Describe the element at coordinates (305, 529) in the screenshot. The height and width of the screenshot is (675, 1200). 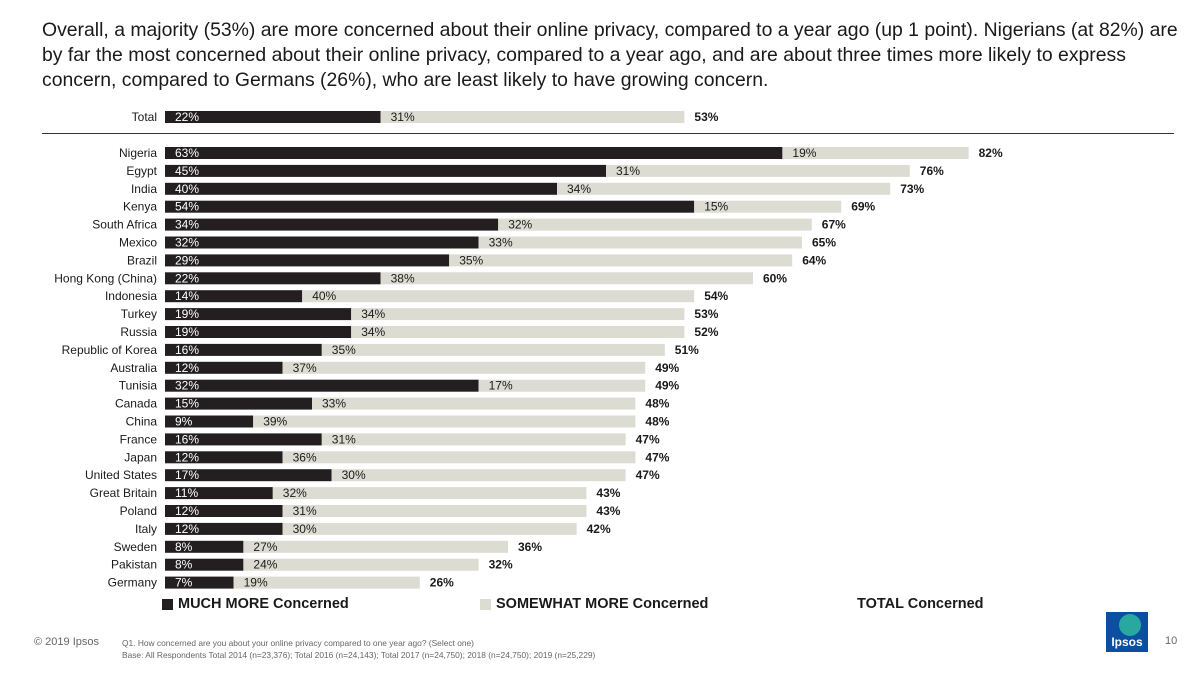
I see `data-label-somewhat-more: 30%` at that location.